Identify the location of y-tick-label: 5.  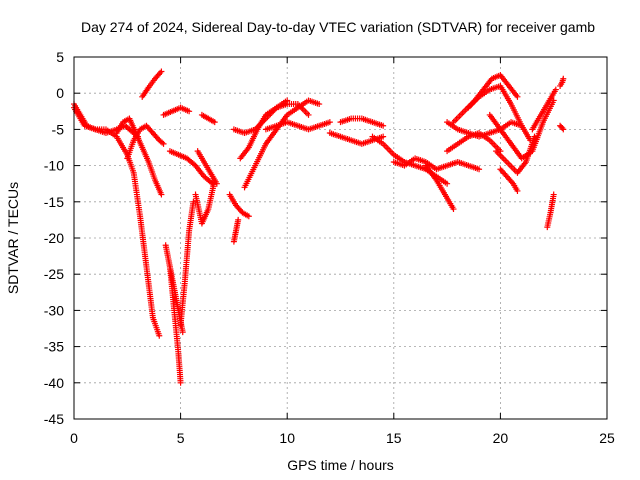
(60, 57).